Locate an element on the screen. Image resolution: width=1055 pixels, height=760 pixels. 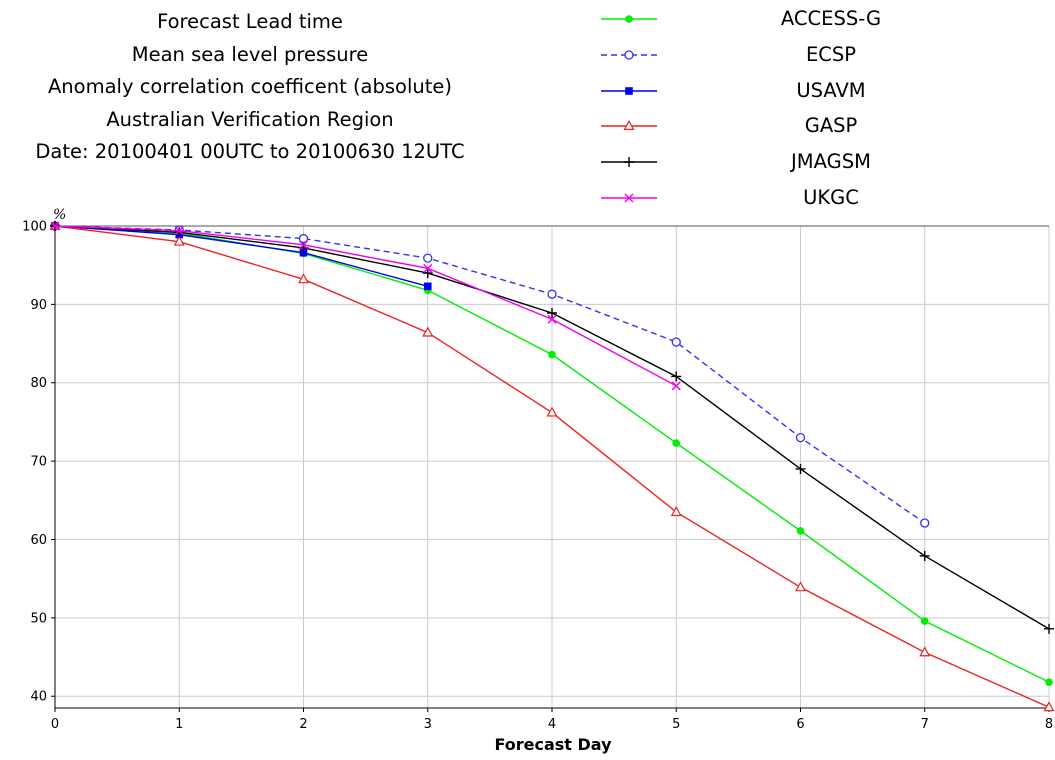
legend-marker-gasp is located at coordinates (629, 125).